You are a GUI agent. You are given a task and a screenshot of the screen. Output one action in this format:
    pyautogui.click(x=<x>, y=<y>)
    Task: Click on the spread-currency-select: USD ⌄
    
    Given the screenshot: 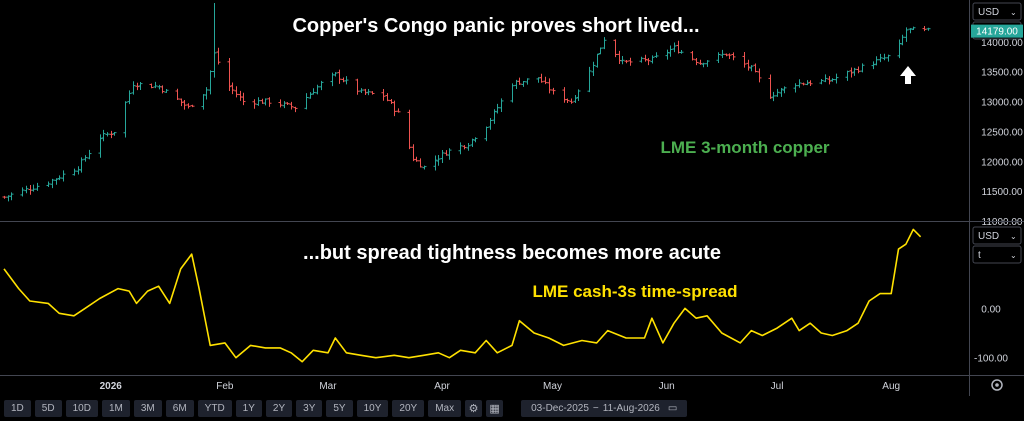 What is the action you would take?
    pyautogui.click(x=997, y=235)
    